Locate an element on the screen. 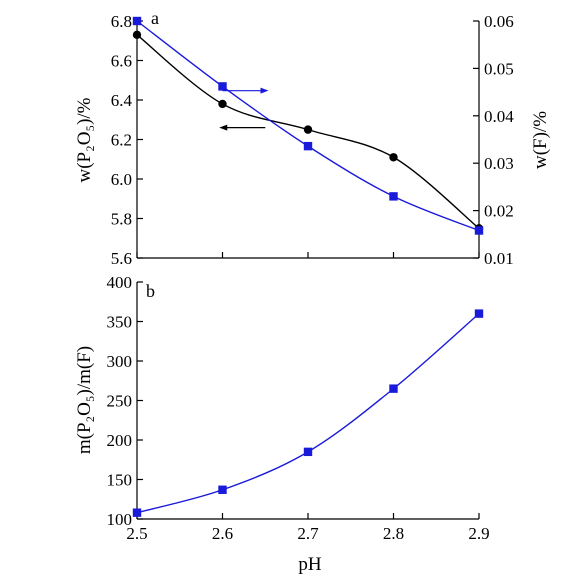  panel-a-label: a is located at coordinates (155, 18).